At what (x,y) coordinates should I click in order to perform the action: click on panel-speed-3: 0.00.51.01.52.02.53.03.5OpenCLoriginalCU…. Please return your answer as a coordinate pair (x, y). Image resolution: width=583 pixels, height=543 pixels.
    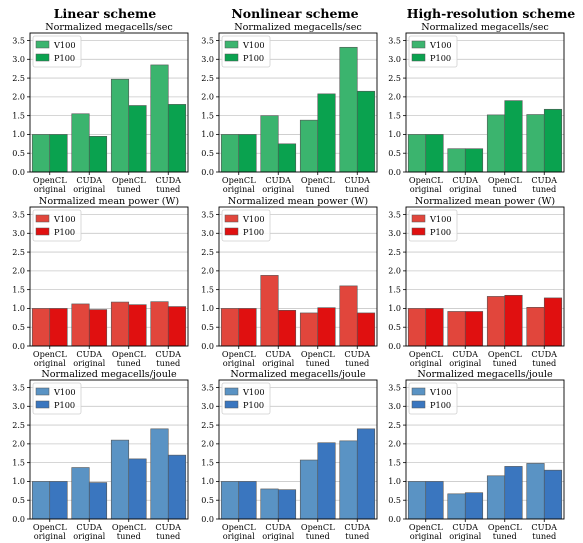
    Looking at the image, I should click on (476, 108).